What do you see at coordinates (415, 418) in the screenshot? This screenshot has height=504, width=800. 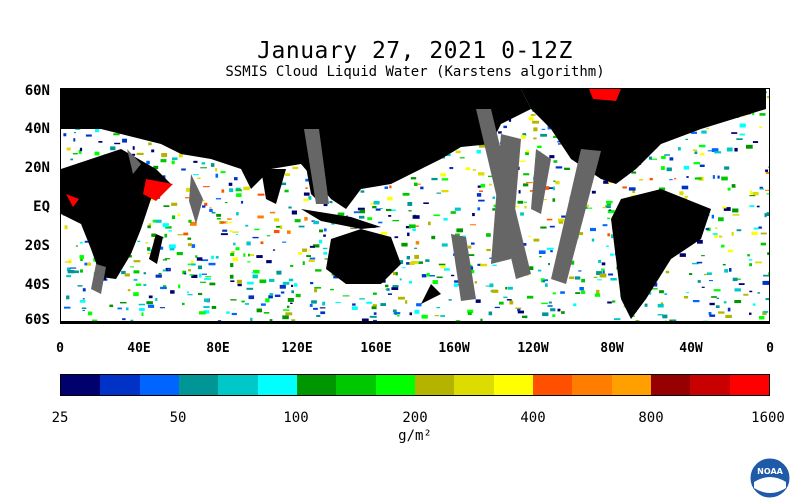 I see `colorbar-tick-200: 200` at bounding box center [415, 418].